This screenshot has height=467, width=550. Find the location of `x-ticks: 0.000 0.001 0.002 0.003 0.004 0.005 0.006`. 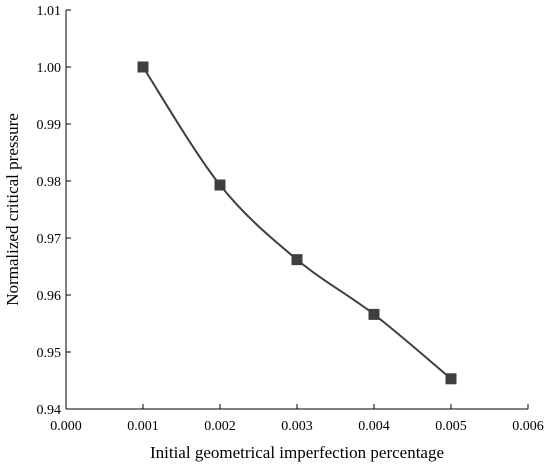

x-ticks: 0.000 0.001 0.002 0.003 0.004 0.005 0.006 is located at coordinates (297, 419).